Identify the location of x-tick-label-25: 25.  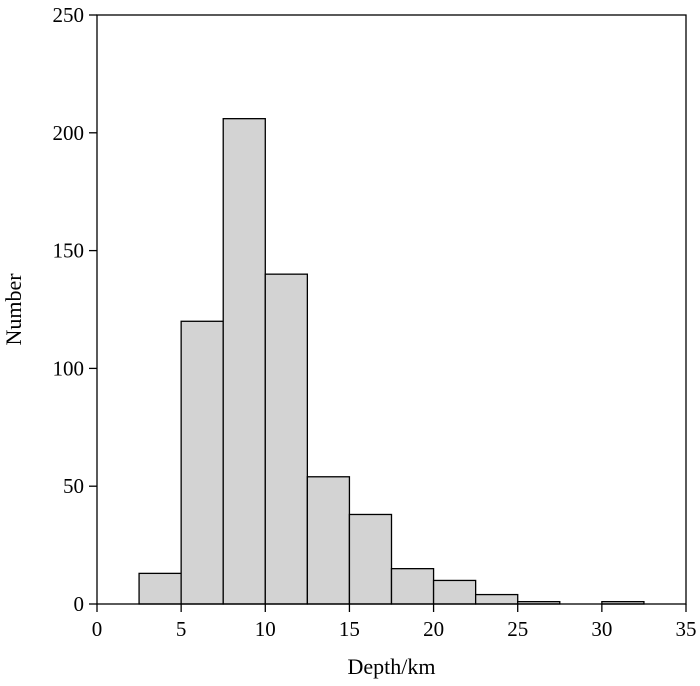
(517, 629).